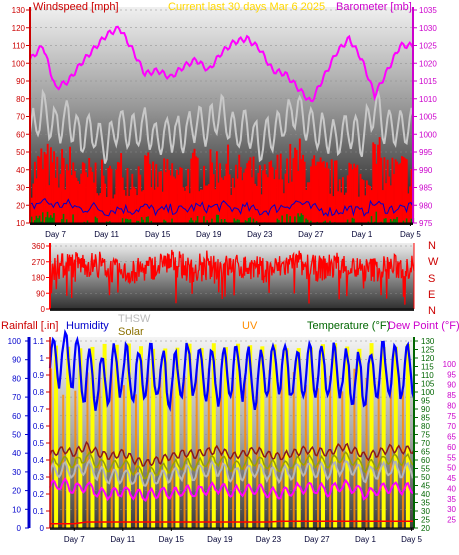 The height and width of the screenshot is (555, 459). I want to click on rain-tick-label: 0, so click(42, 528).